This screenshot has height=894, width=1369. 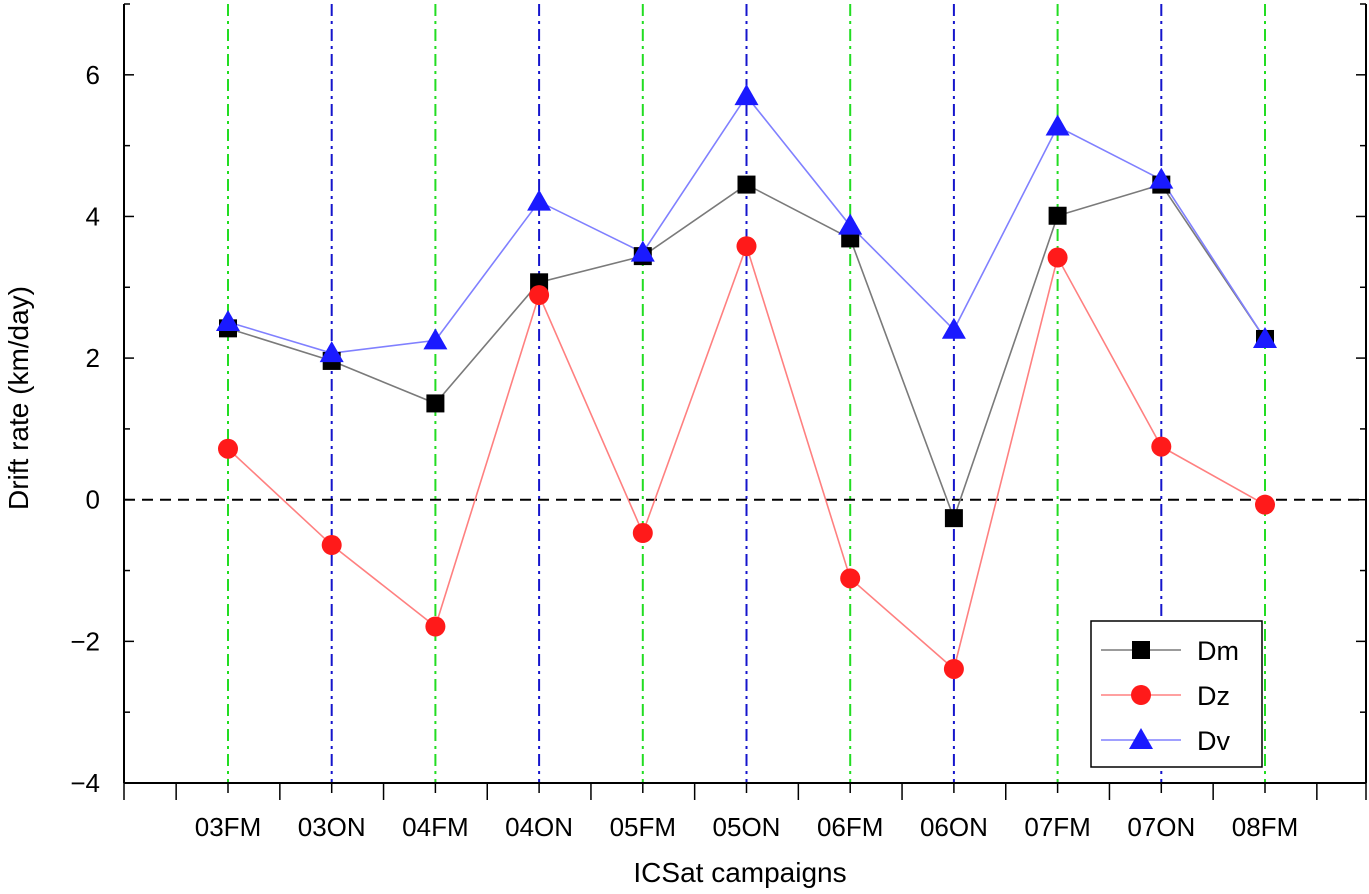 I want to click on legend-label-dv: Dv, so click(x=1213, y=741).